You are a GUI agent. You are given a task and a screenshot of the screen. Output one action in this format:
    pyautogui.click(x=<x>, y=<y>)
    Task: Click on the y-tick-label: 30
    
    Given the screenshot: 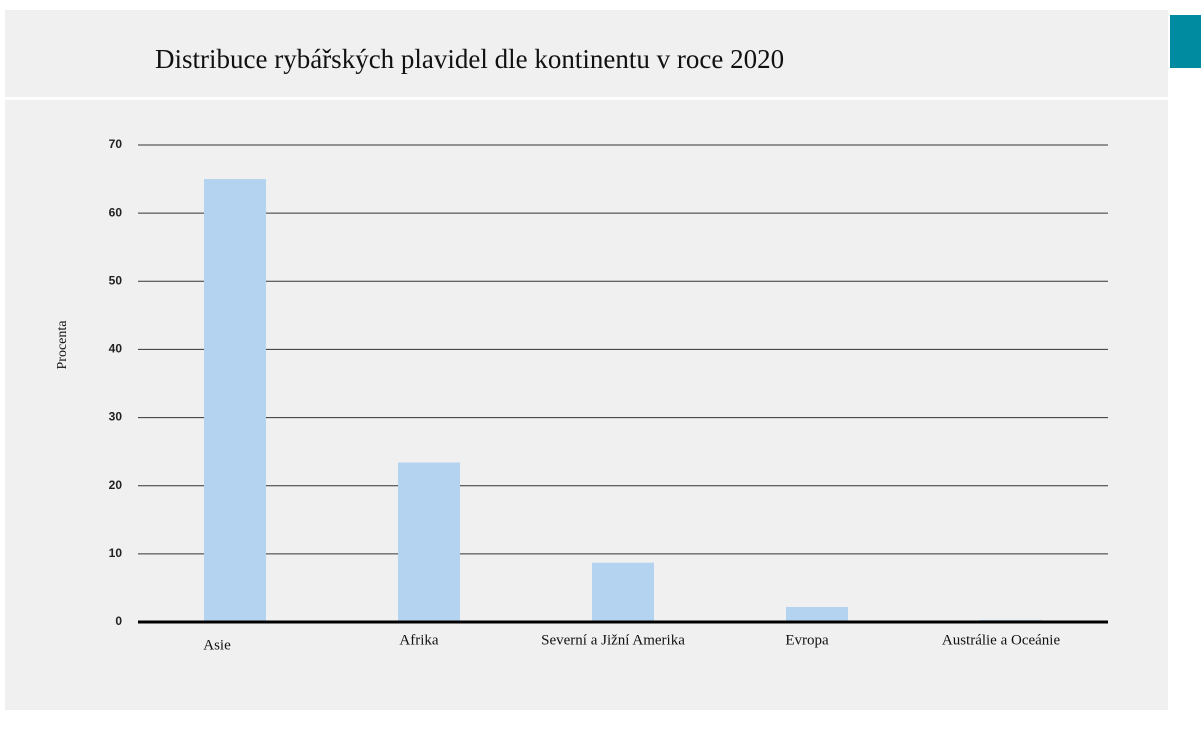 What is the action you would take?
    pyautogui.click(x=116, y=417)
    